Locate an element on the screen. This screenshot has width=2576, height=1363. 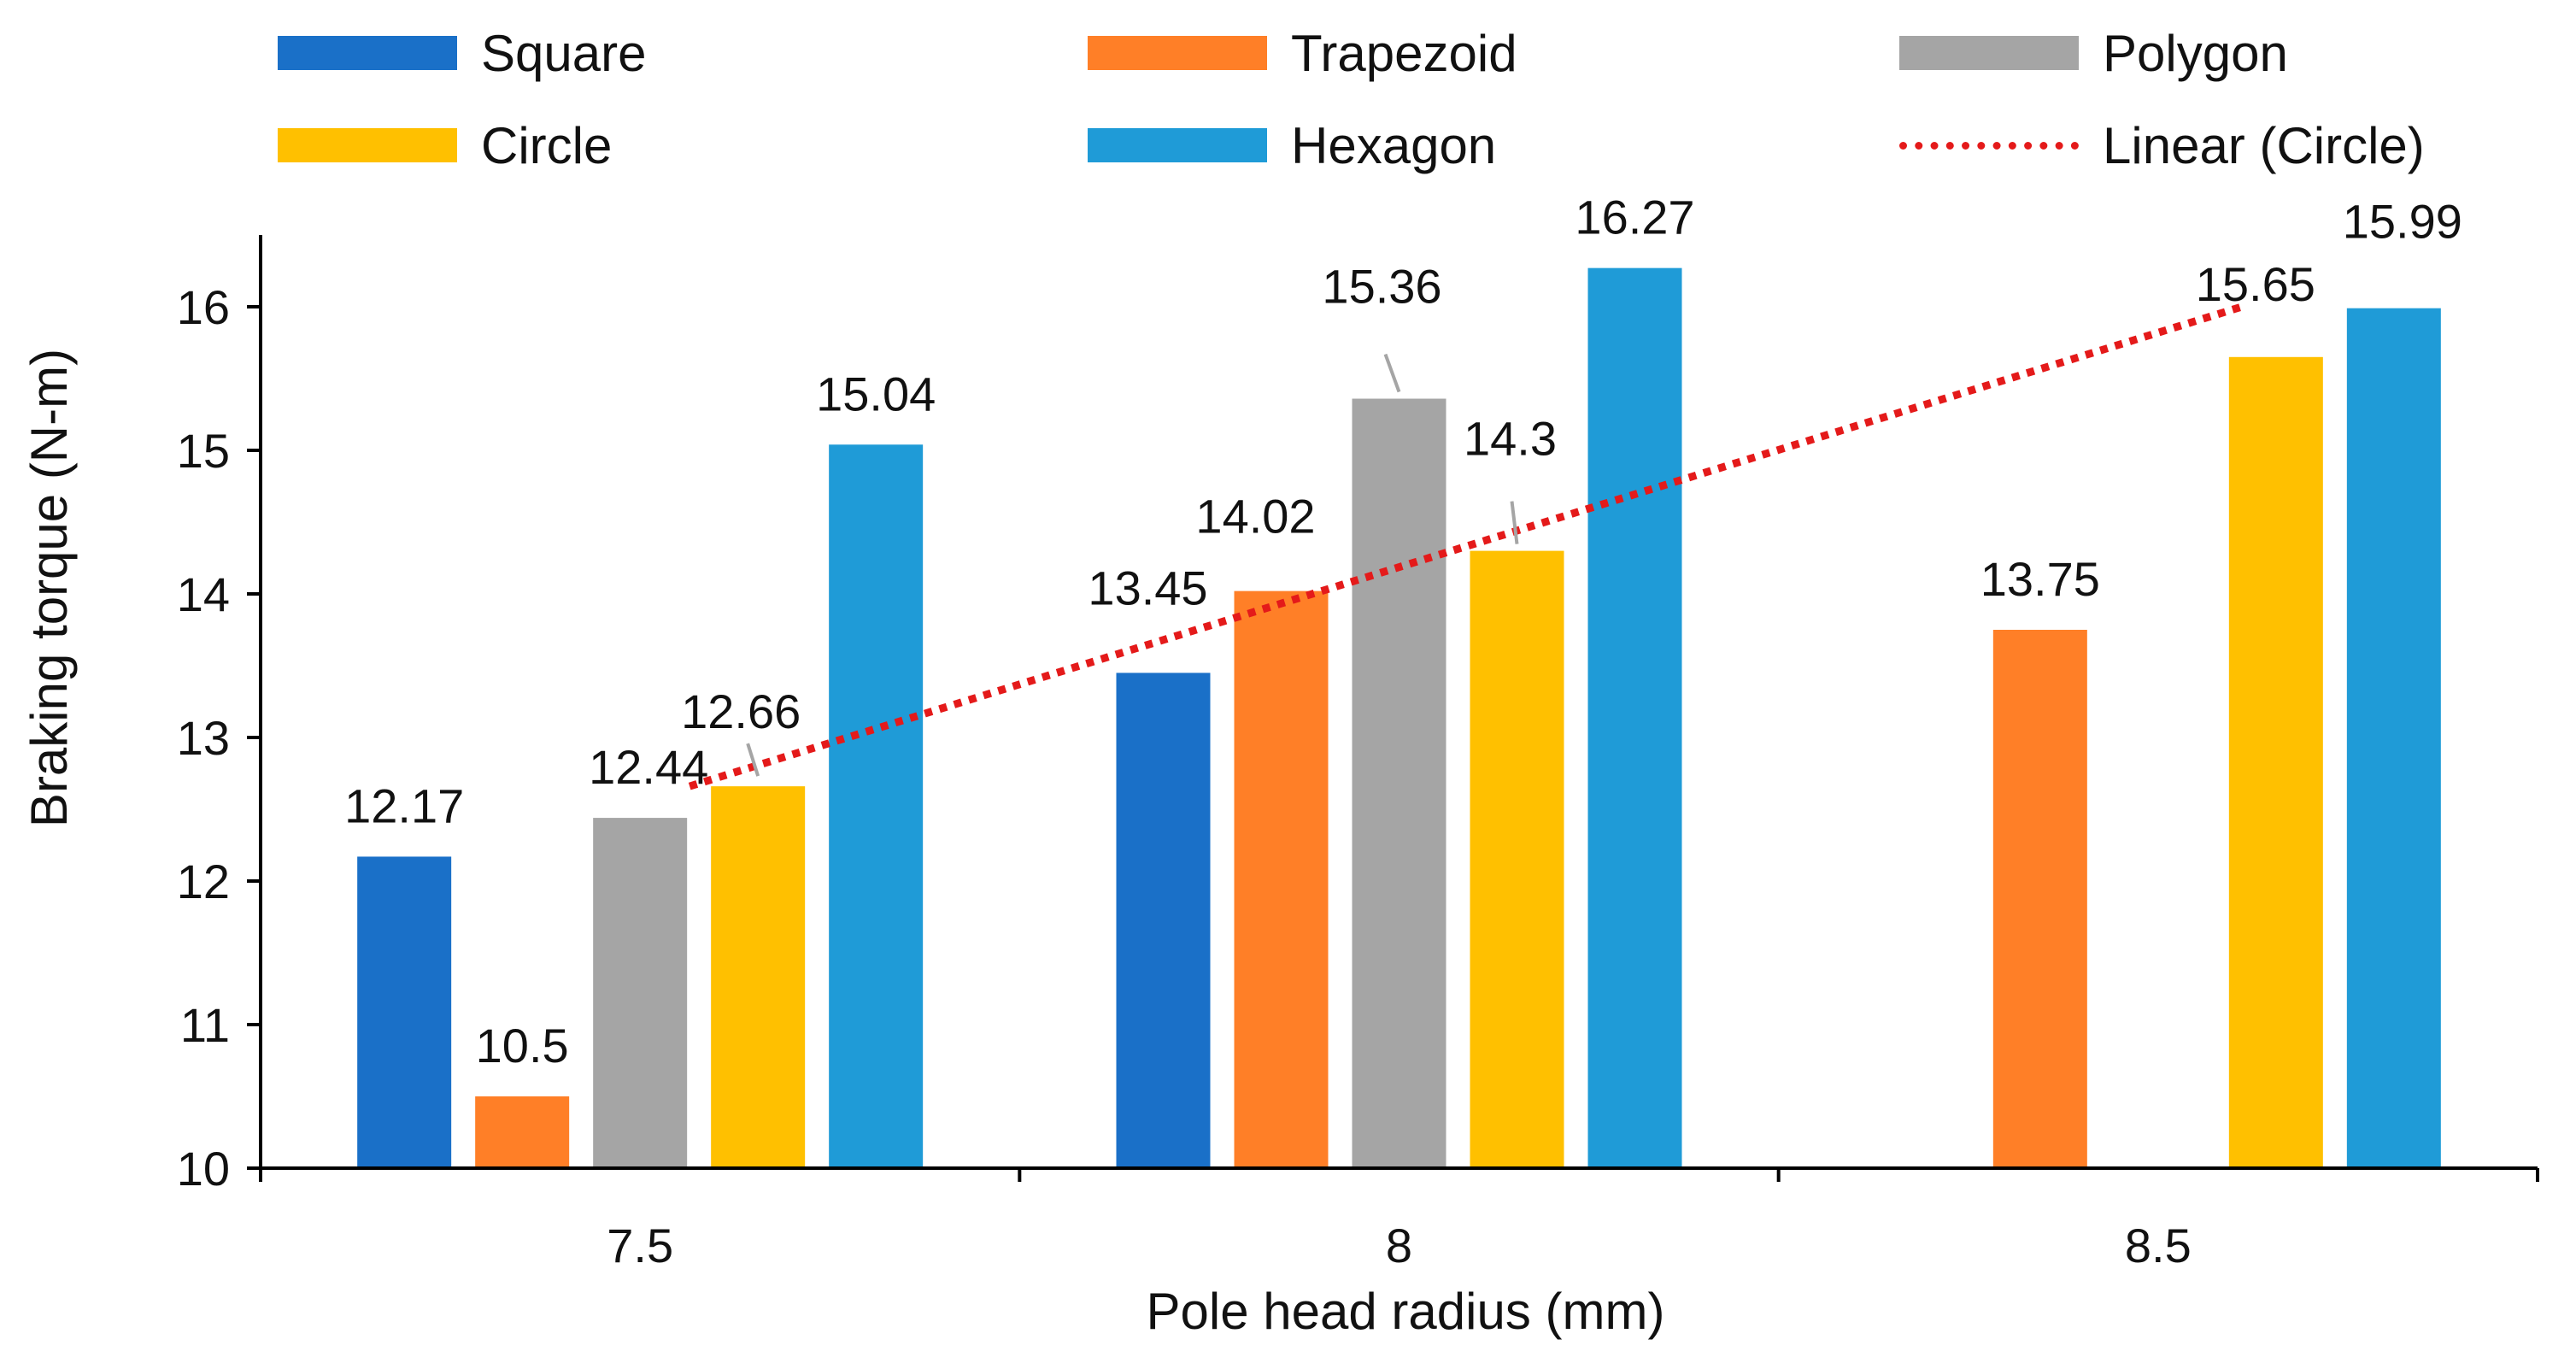
y-tick-label-11: 11 is located at coordinates (205, 1025).